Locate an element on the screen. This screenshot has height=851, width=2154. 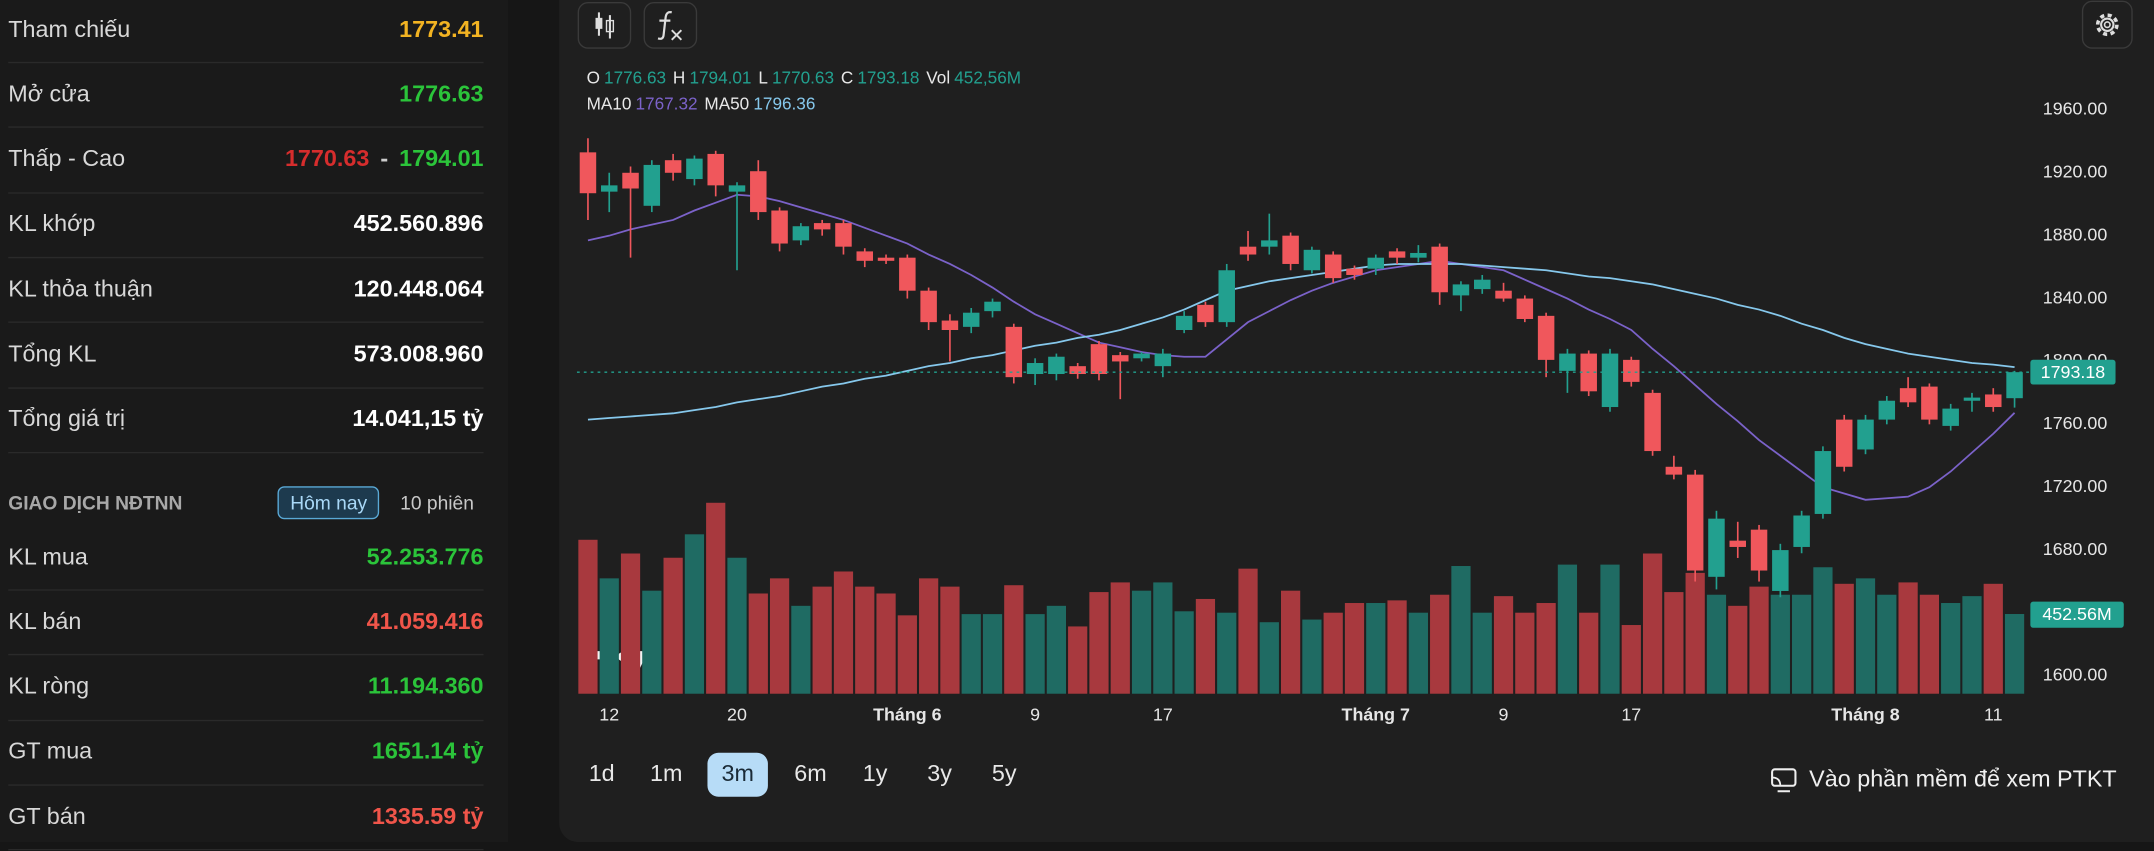
y-tick-label: 1920.00 is located at coordinates (2075, 172).